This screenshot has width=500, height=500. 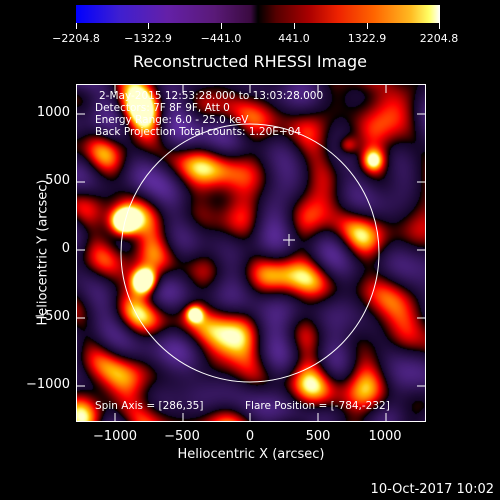 What do you see at coordinates (65, 248) in the screenshot?
I see `y-tick-label: 0` at bounding box center [65, 248].